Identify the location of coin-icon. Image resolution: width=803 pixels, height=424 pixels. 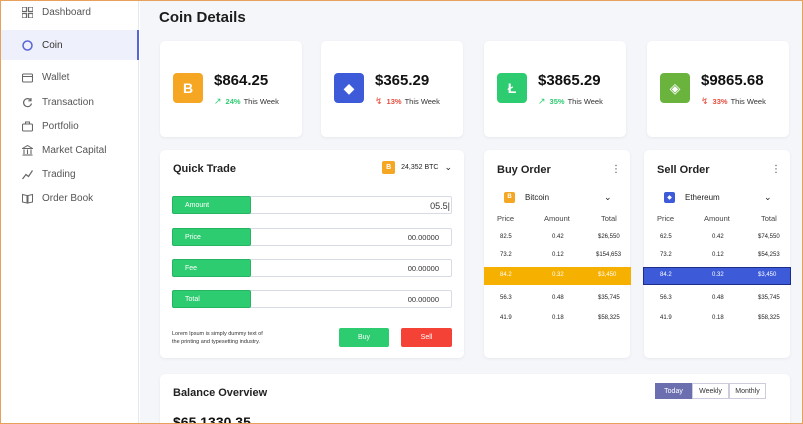
(27, 45).